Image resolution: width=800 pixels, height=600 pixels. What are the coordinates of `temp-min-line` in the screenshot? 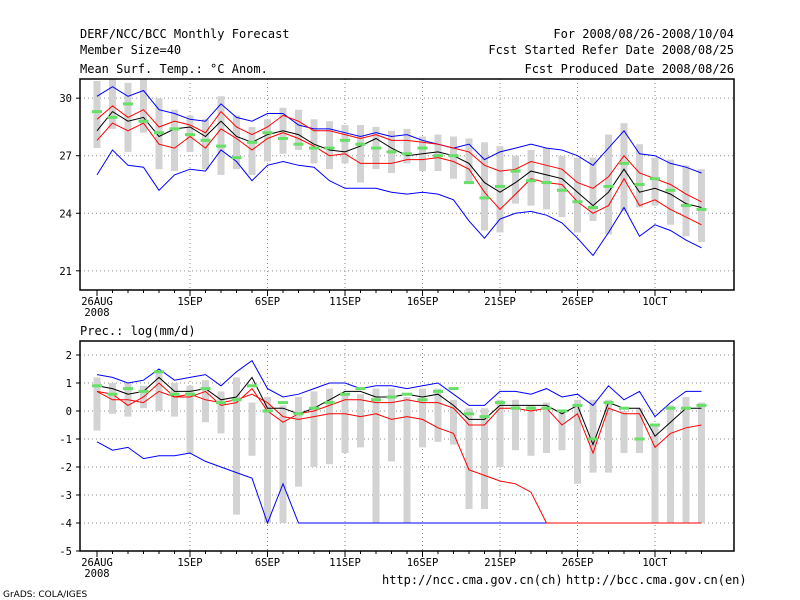 It's located at (399, 203).